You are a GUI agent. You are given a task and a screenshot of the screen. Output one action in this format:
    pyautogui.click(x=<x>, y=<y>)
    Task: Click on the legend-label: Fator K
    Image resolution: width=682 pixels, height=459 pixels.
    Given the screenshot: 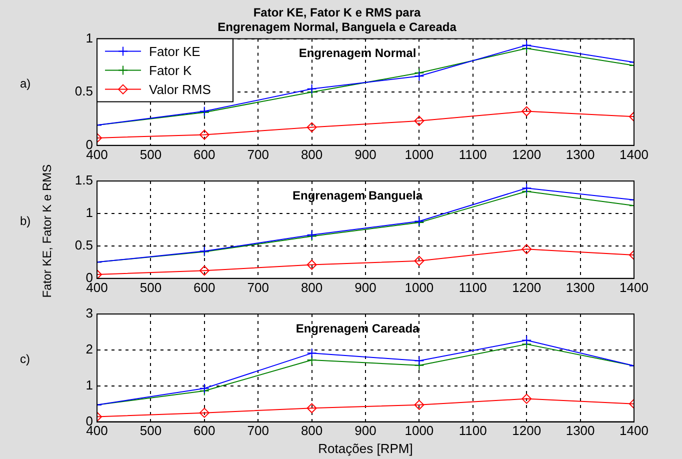 What is the action you would take?
    pyautogui.click(x=170, y=70)
    